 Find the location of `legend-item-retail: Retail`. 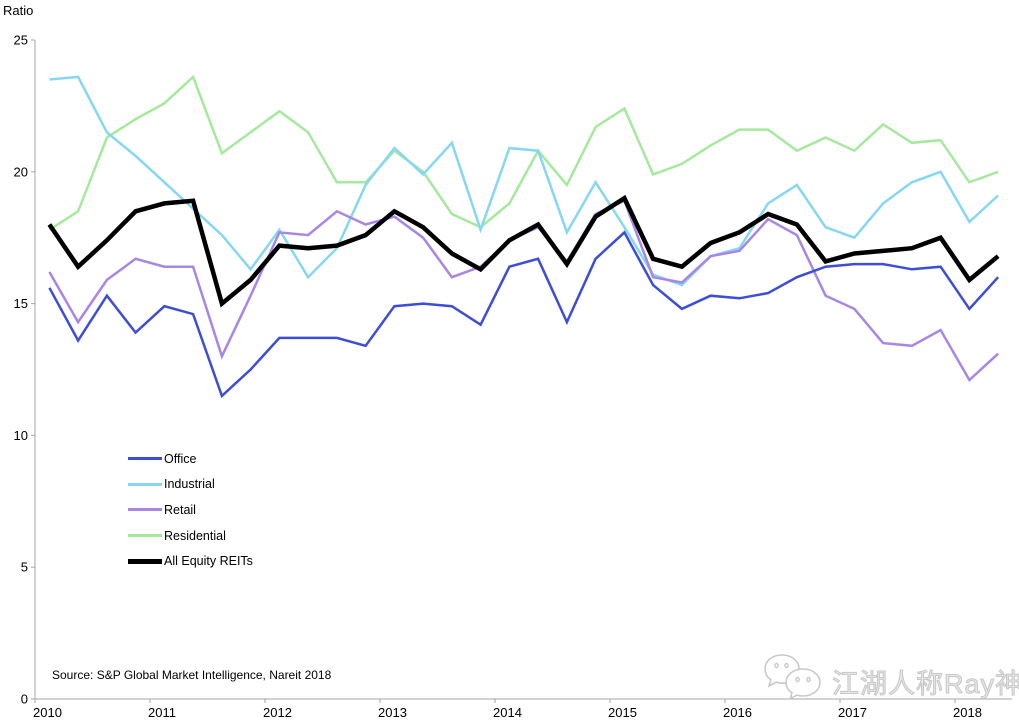

legend-item-retail: Retail is located at coordinates (190, 510).